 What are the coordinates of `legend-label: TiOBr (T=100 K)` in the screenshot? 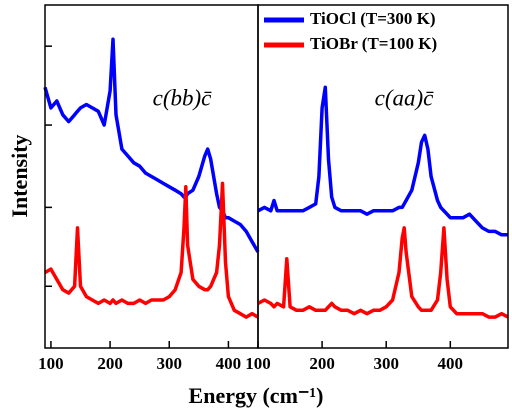 It's located at (373, 43).